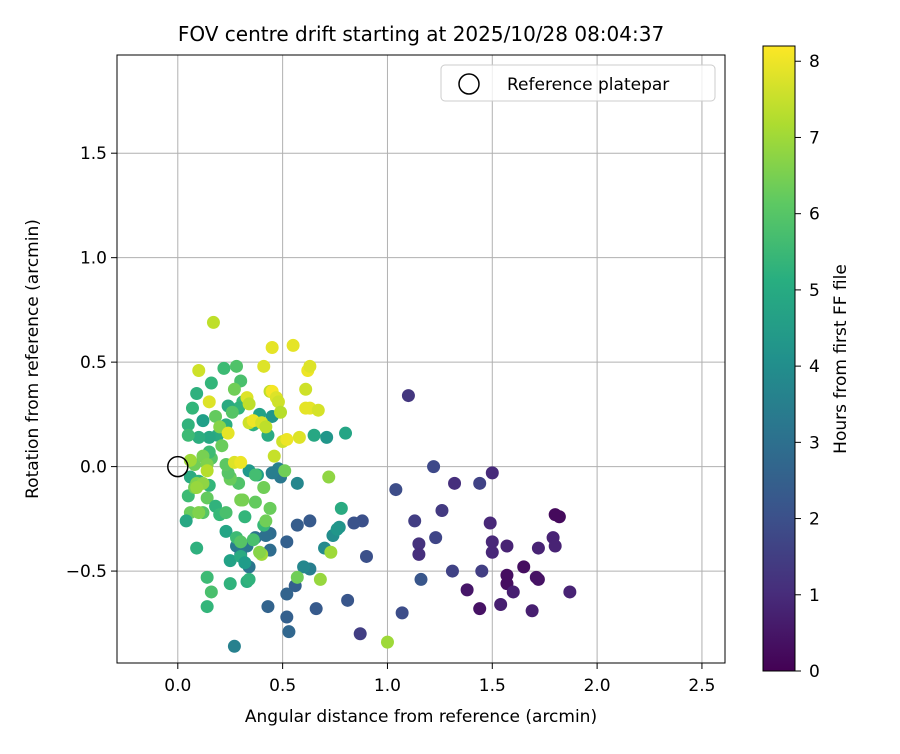  What do you see at coordinates (814, 672) in the screenshot?
I see `colorbar-tick-label: 0` at bounding box center [814, 672].